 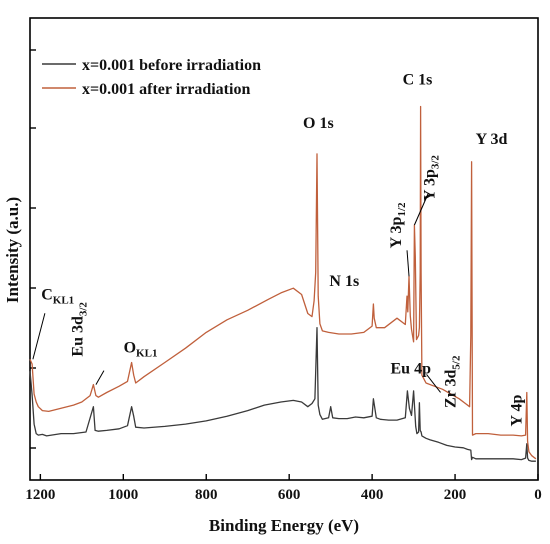 What do you see at coordinates (206, 495) in the screenshot?
I see `x-tick-label: 800` at bounding box center [206, 495].